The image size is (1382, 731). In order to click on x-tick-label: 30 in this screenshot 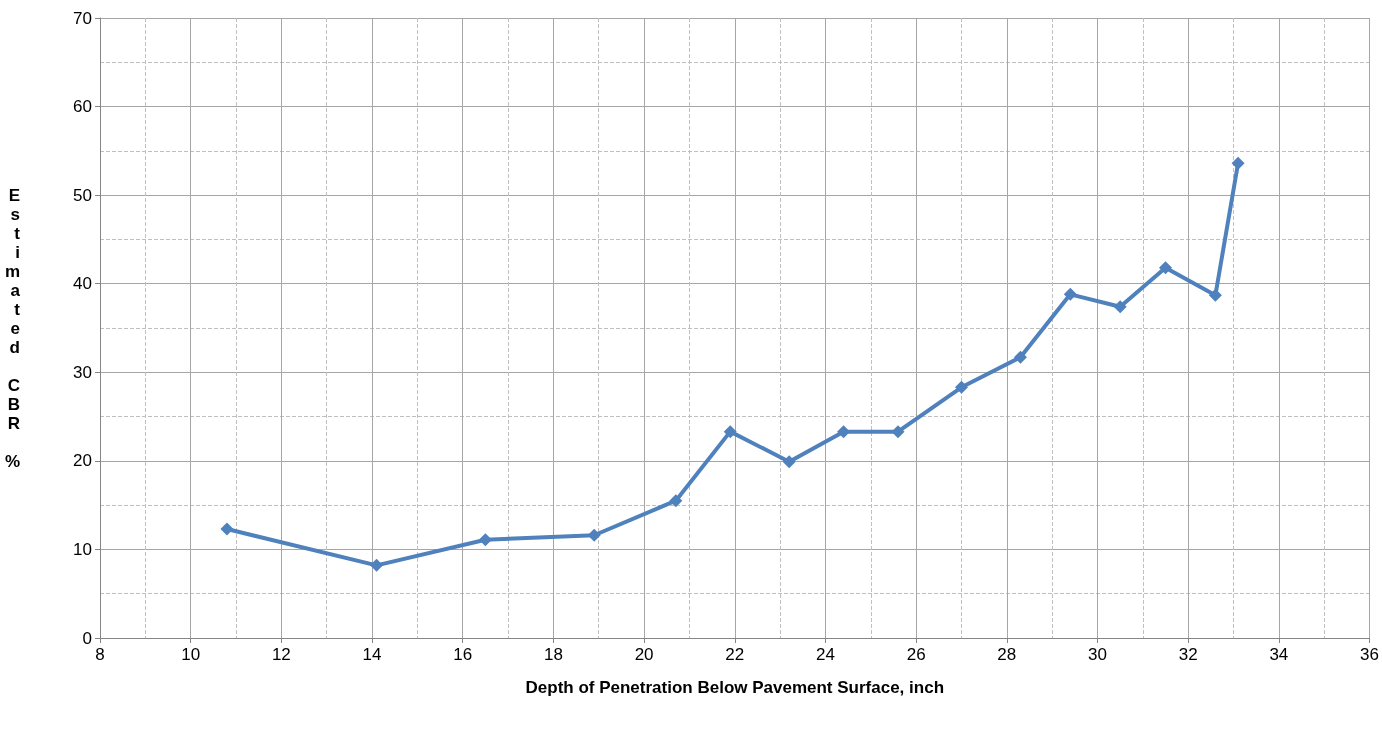, I will do `click(1097, 654)`.